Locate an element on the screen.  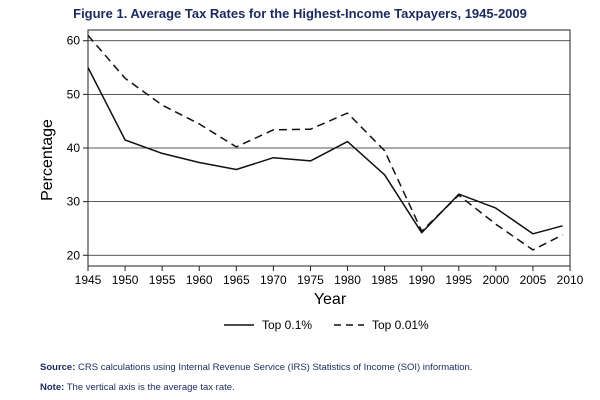
legend-label-top-0-01: Top 0.01% is located at coordinates (400, 325).